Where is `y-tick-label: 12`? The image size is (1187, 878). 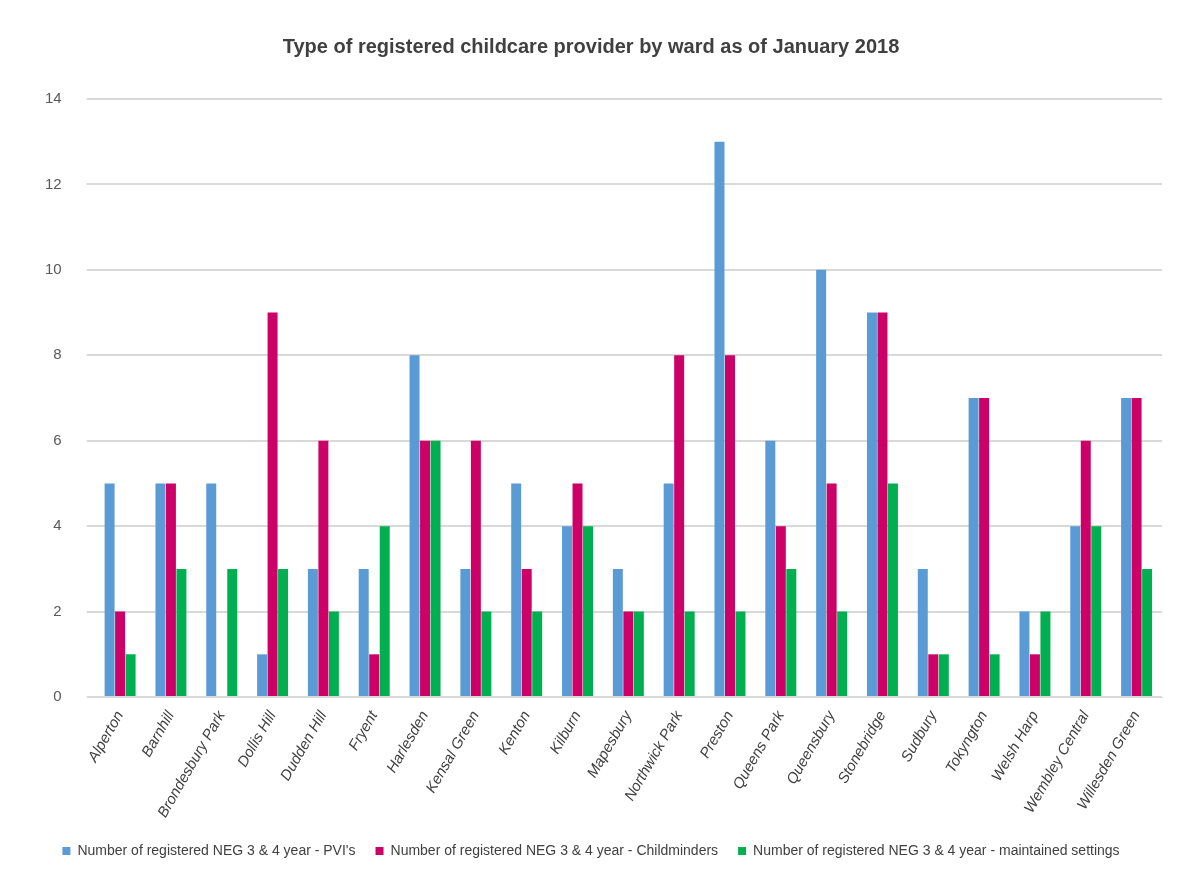
y-tick-label: 12 is located at coordinates (53, 183).